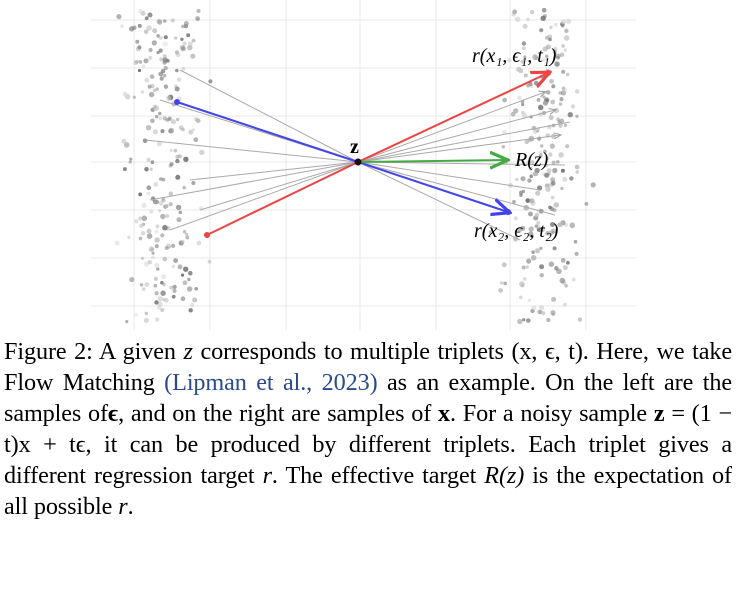 This screenshot has width=736, height=593. I want to click on math-epsilon: ϵ, so click(113, 413).